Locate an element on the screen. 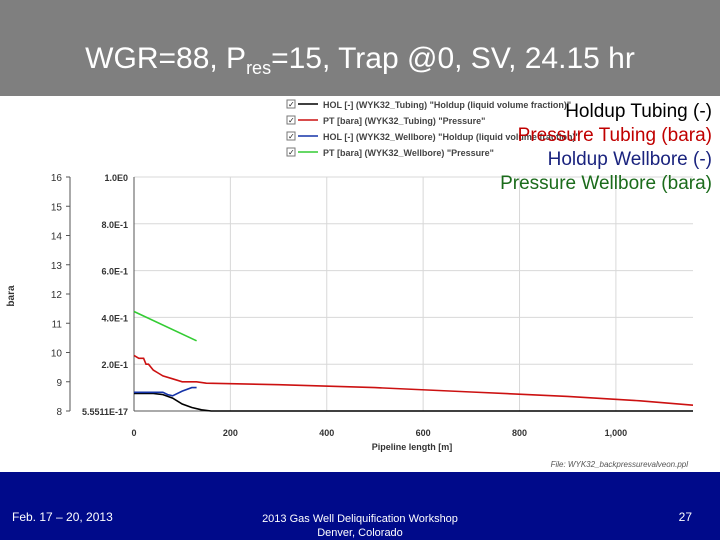 This screenshot has width=720, height=540. footer-date: Feb. 17 – 20, 2013 is located at coordinates (62, 517).